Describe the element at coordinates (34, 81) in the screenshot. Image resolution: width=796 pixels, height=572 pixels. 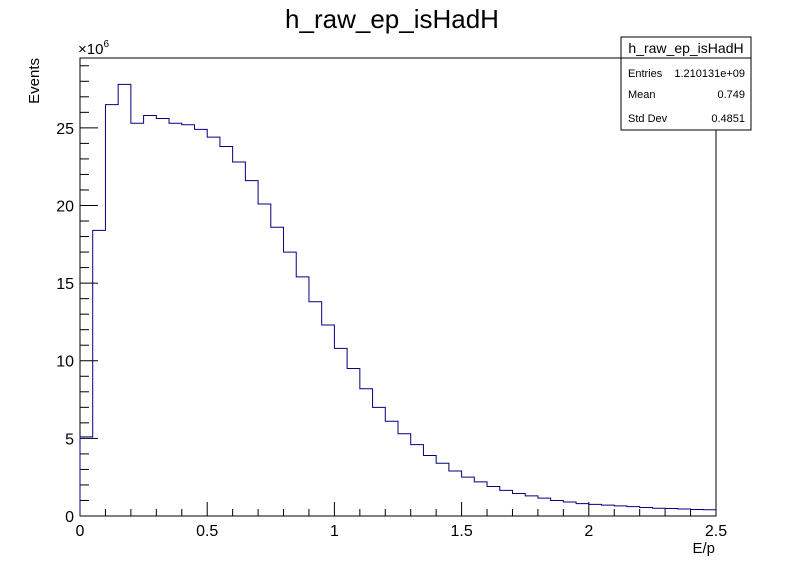
I see `y-axis-label: Events` at that location.